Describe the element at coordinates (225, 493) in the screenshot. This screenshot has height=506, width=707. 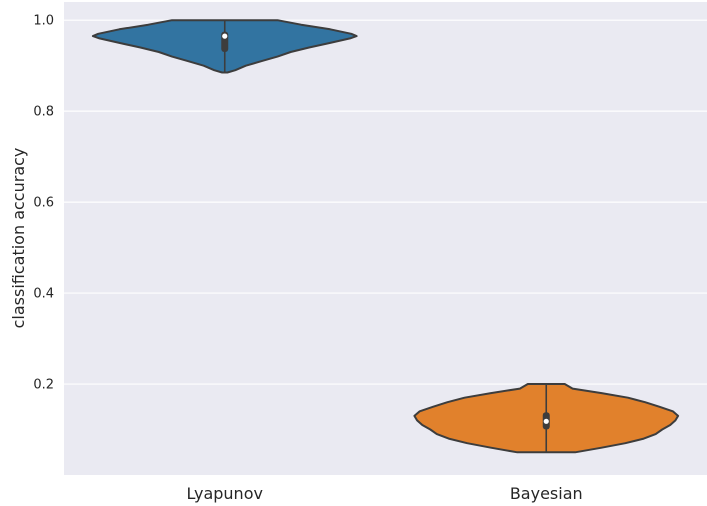
I see `x-tick-label: Lyapunov` at that location.